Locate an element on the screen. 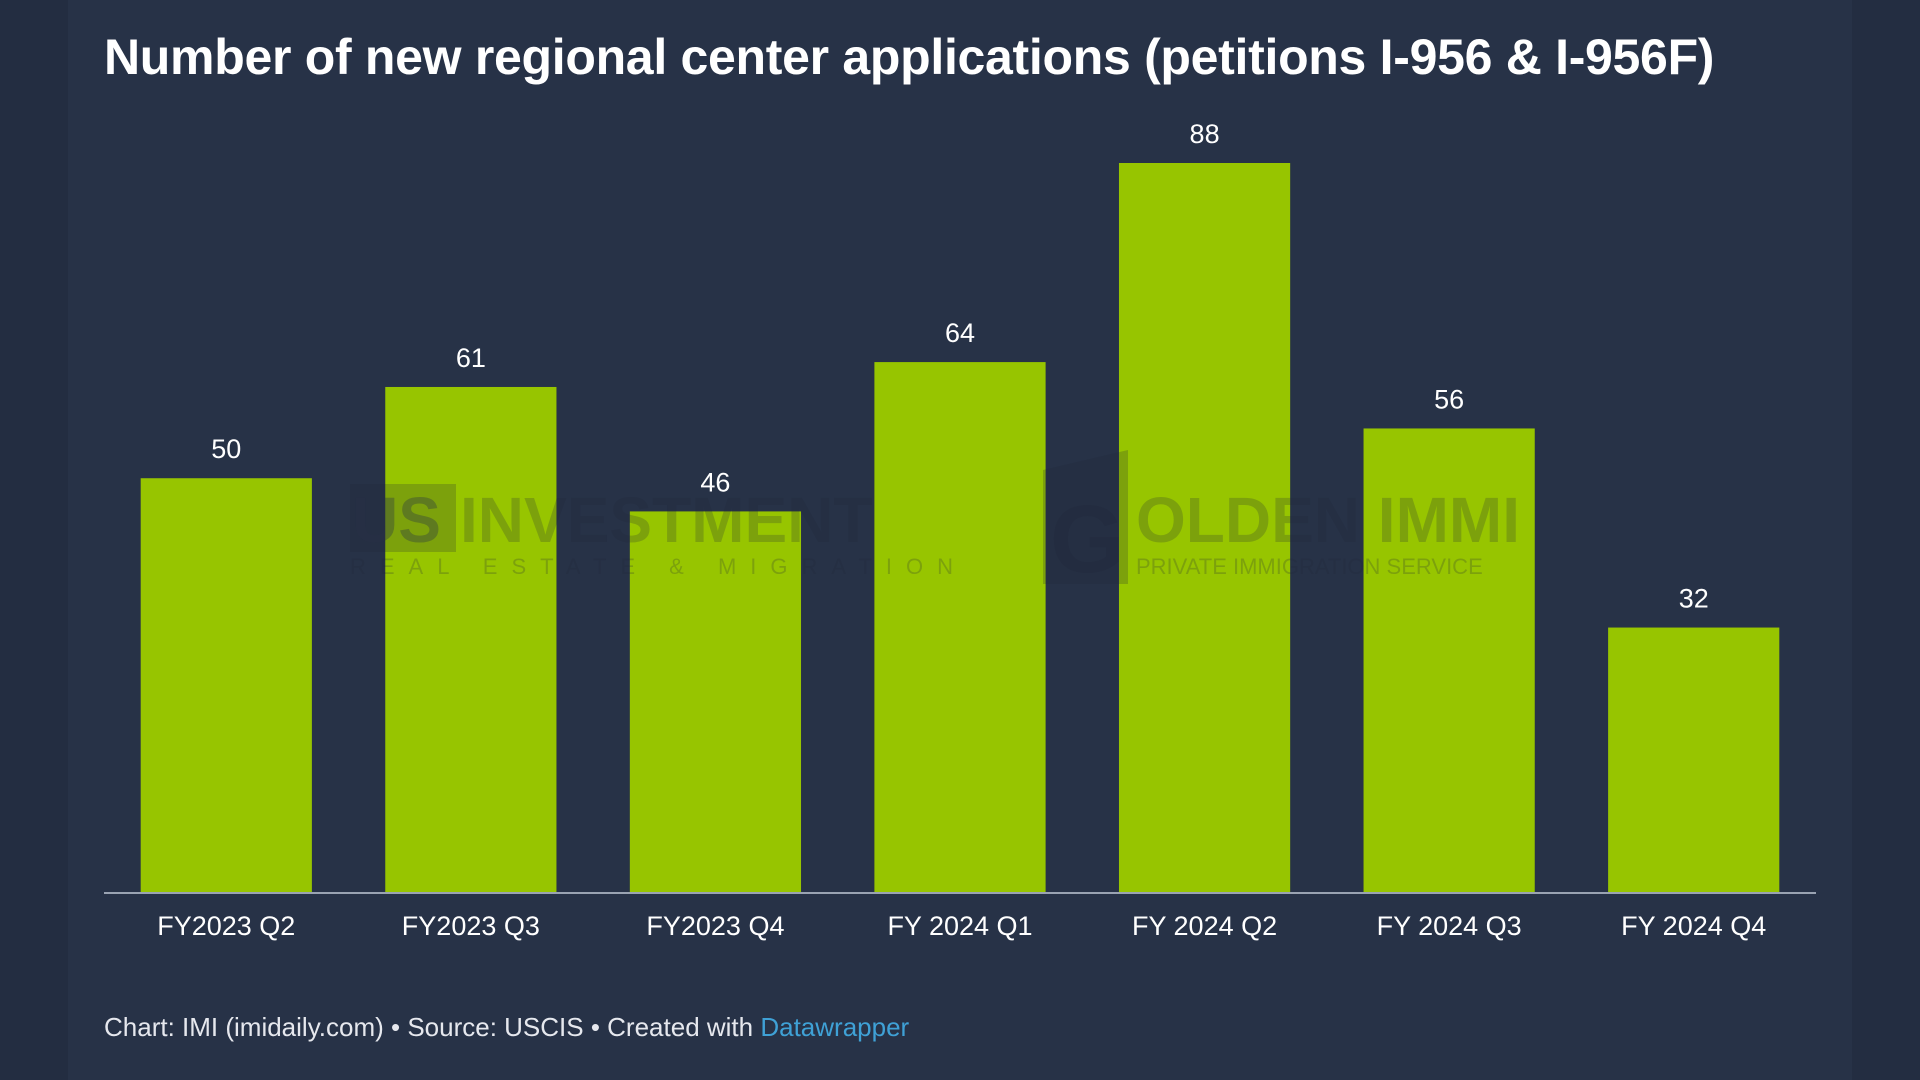  bar-fy2023-q3 is located at coordinates (471, 639).